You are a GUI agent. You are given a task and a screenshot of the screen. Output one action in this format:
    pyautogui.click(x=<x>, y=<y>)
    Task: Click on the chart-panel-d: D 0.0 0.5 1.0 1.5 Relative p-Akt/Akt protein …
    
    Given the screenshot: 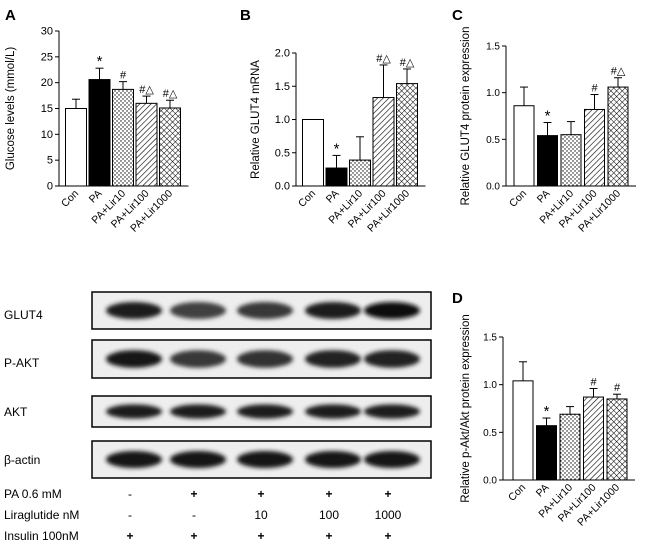 What is the action you would take?
    pyautogui.click(x=543, y=409)
    